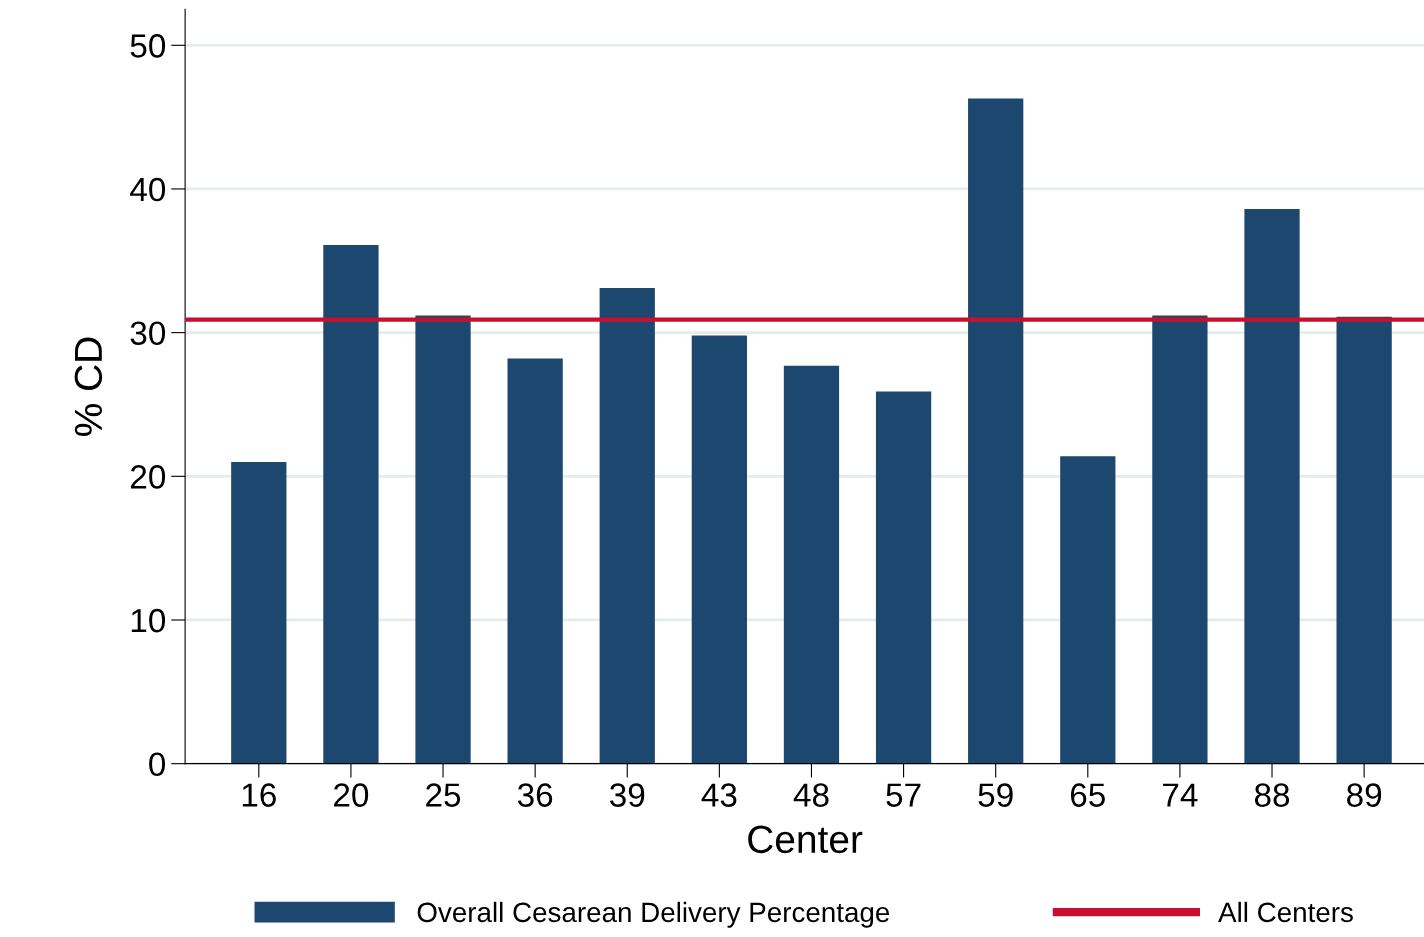 This screenshot has height=937, width=1424. What do you see at coordinates (1087, 795) in the screenshot?
I see `x-tick-label: 65` at bounding box center [1087, 795].